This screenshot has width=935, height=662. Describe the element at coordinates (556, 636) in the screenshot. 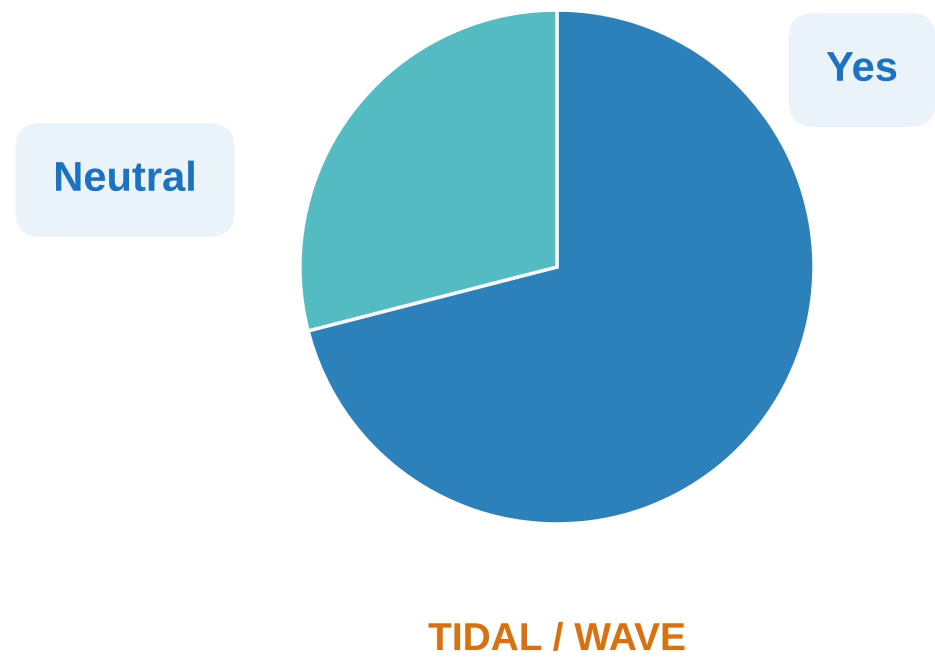

I see `text: TIDAL / WAVE` at that location.